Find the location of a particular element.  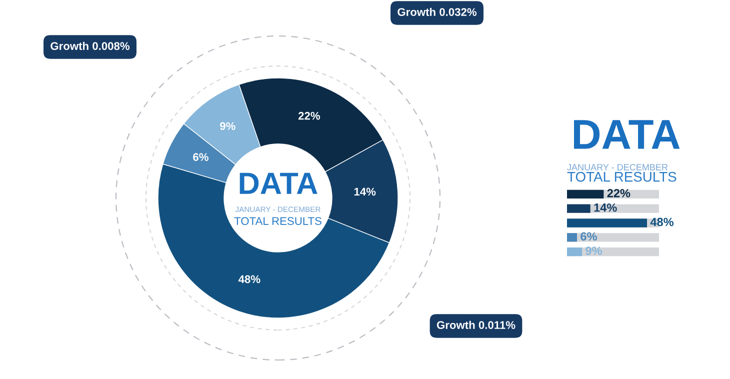

text: Growth 0.032% is located at coordinates (437, 12).